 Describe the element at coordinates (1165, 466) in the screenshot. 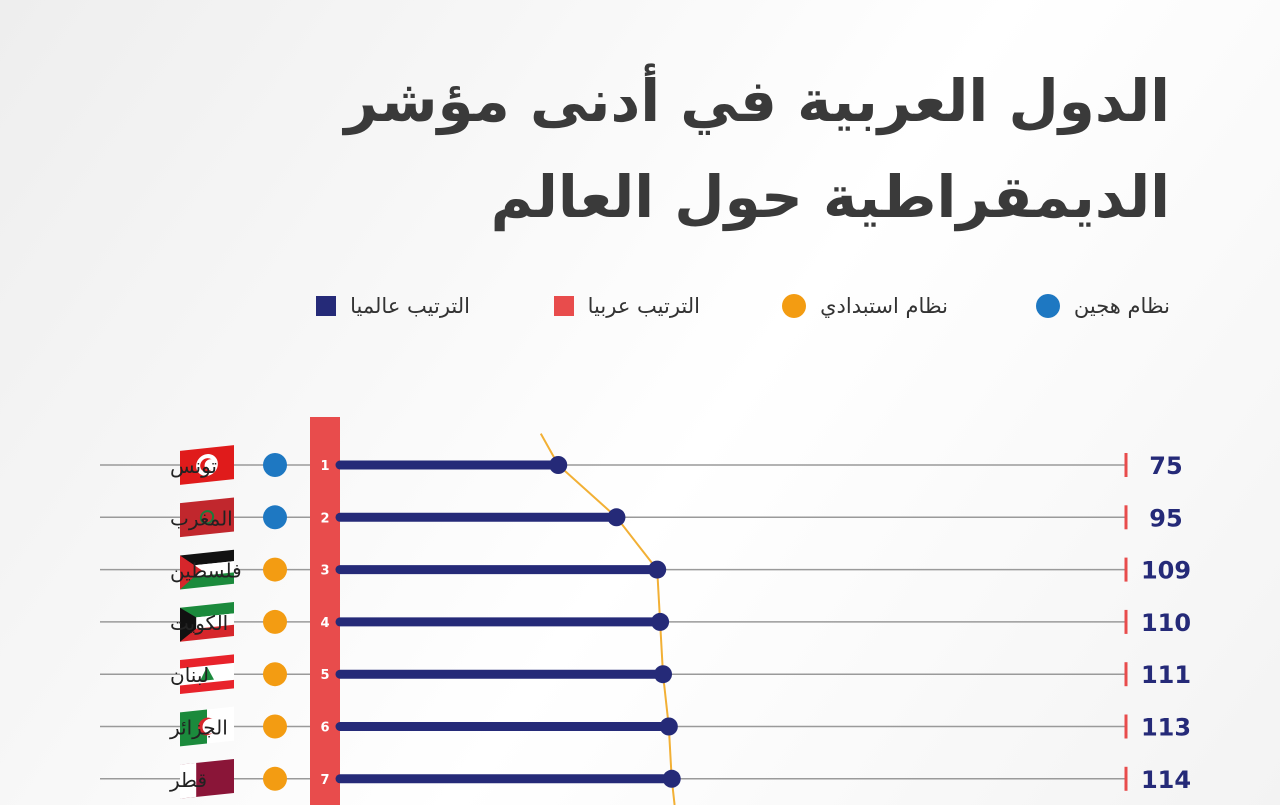

I see `world-rank-value: 75` at that location.